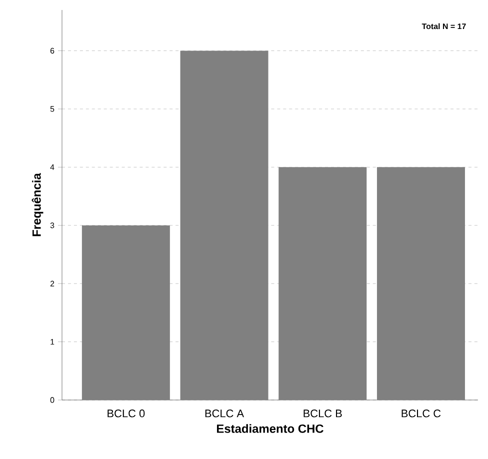 The width and height of the screenshot is (488, 459). I want to click on x-tick-label: BCLC A, so click(224, 414).